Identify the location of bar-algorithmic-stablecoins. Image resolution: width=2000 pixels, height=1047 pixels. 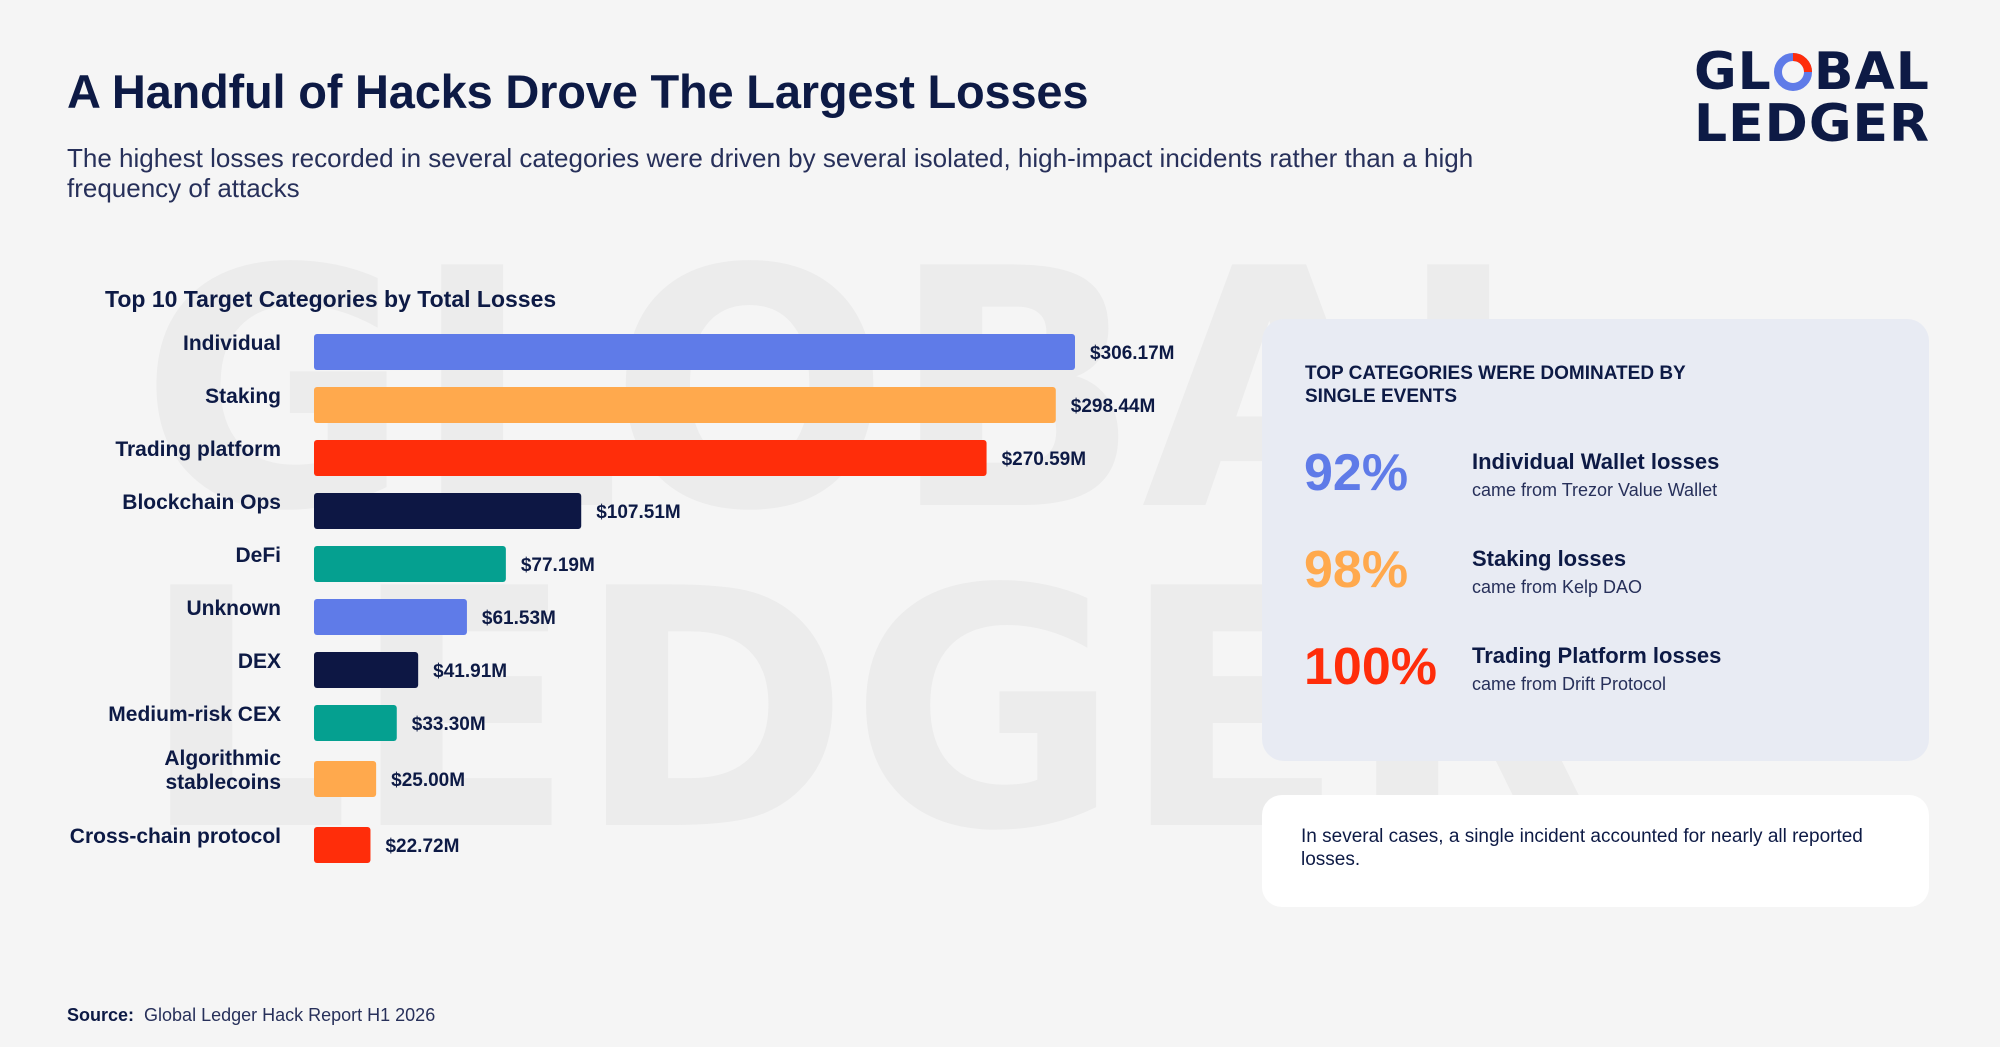
(345, 779).